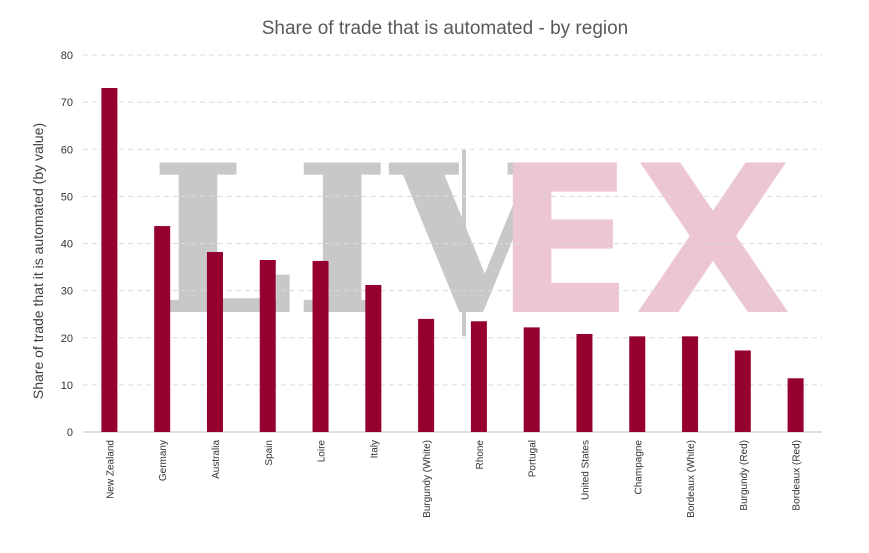  Describe the element at coordinates (744, 475) in the screenshot. I see `x-tick-label: Burgundy (Red)` at that location.